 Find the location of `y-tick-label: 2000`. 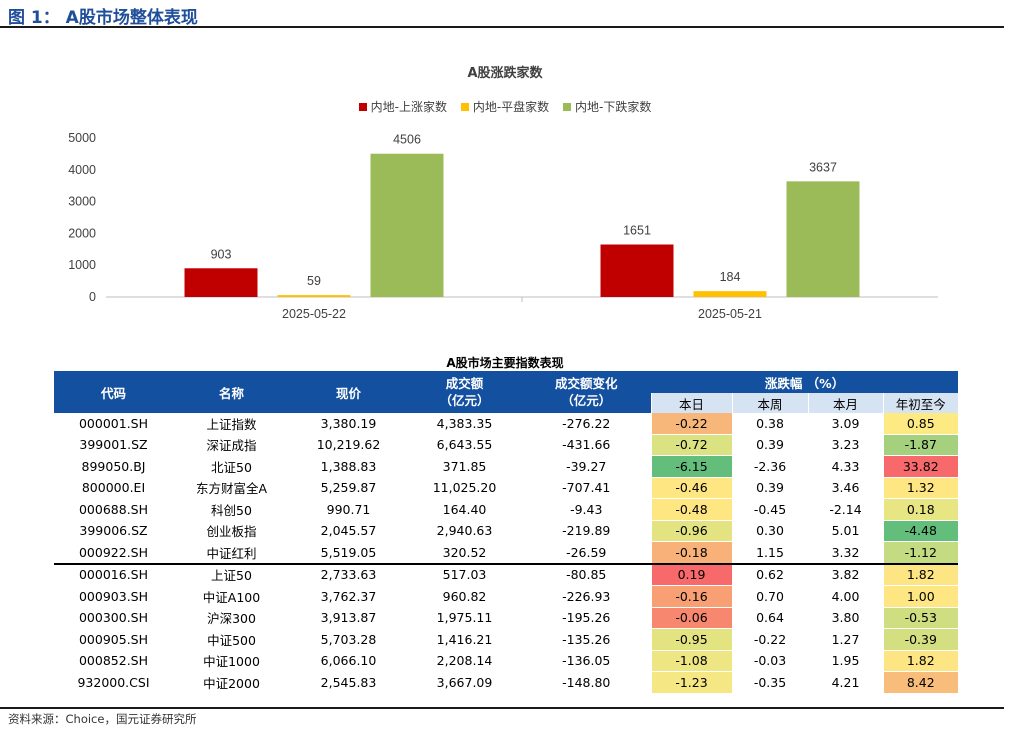

y-tick-label: 2000 is located at coordinates (82, 233).